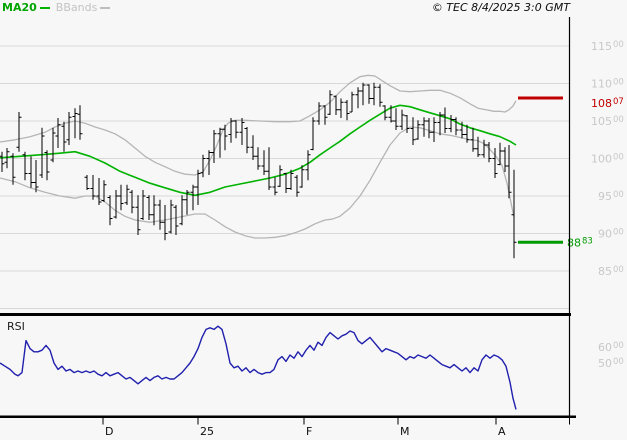 Image resolution: width=627 pixels, height=440 pixels. Describe the element at coordinates (288, 416) in the screenshot. I see `bottom-axis-line` at that location.